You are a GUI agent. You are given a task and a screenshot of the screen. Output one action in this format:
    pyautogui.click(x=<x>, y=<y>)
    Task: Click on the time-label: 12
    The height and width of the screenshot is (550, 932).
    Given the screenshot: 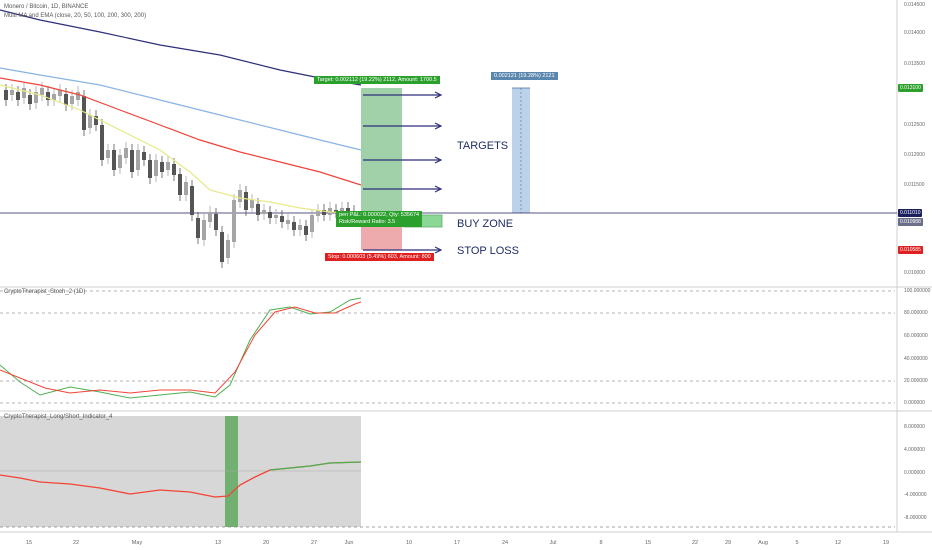 What is the action you would take?
    pyautogui.click(x=838, y=543)
    